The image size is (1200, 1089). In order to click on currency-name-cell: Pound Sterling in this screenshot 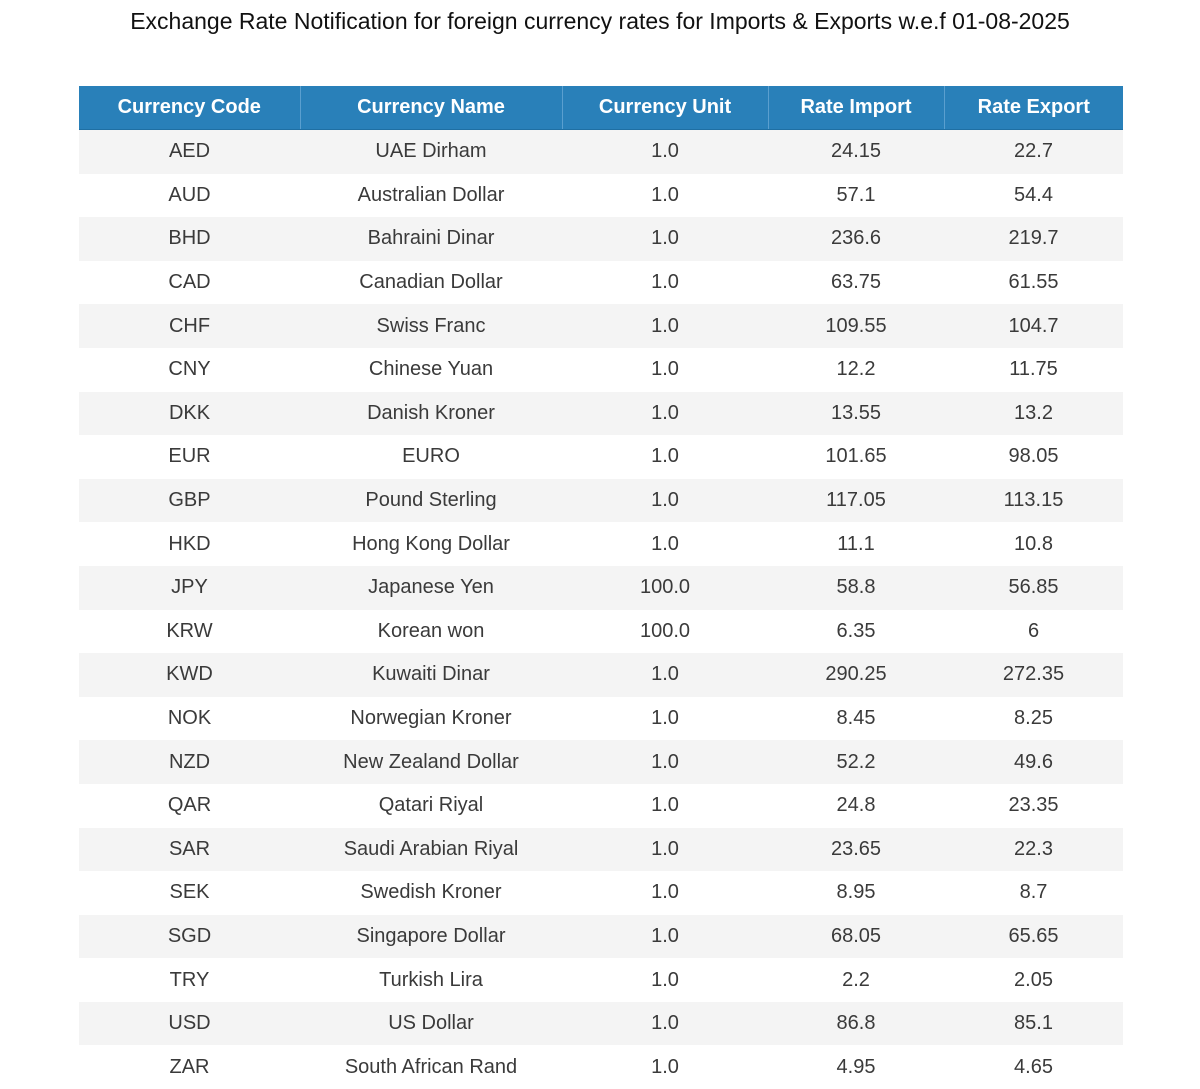, I will do `click(431, 500)`.